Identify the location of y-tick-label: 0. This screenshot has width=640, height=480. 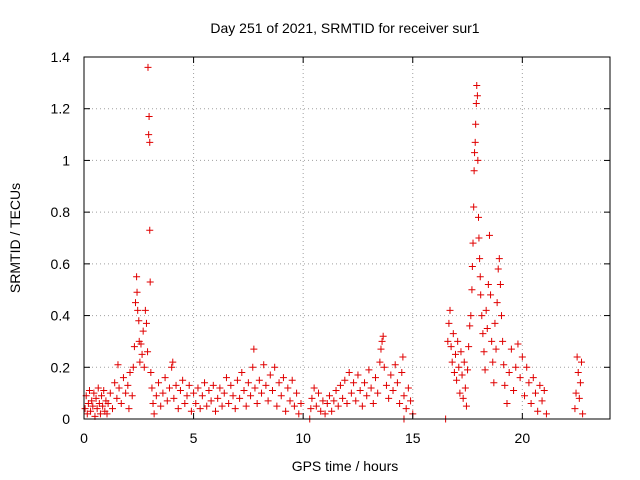
(66, 419).